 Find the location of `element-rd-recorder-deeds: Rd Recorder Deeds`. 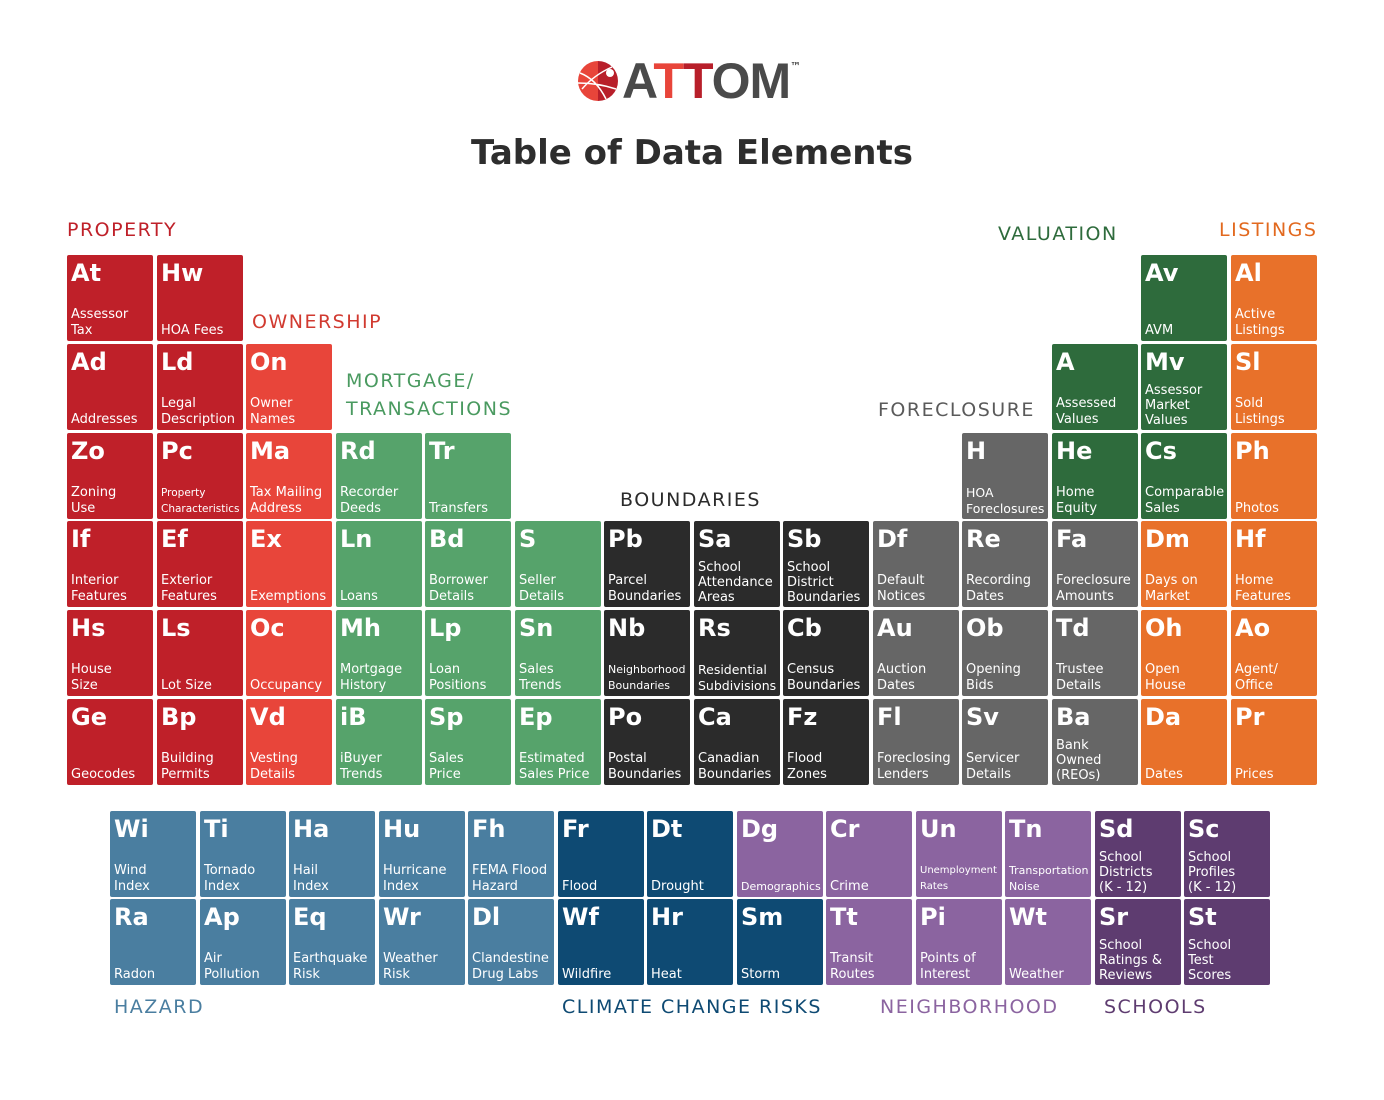

element-rd-recorder-deeds: Rd Recorder Deeds is located at coordinates (379, 476).